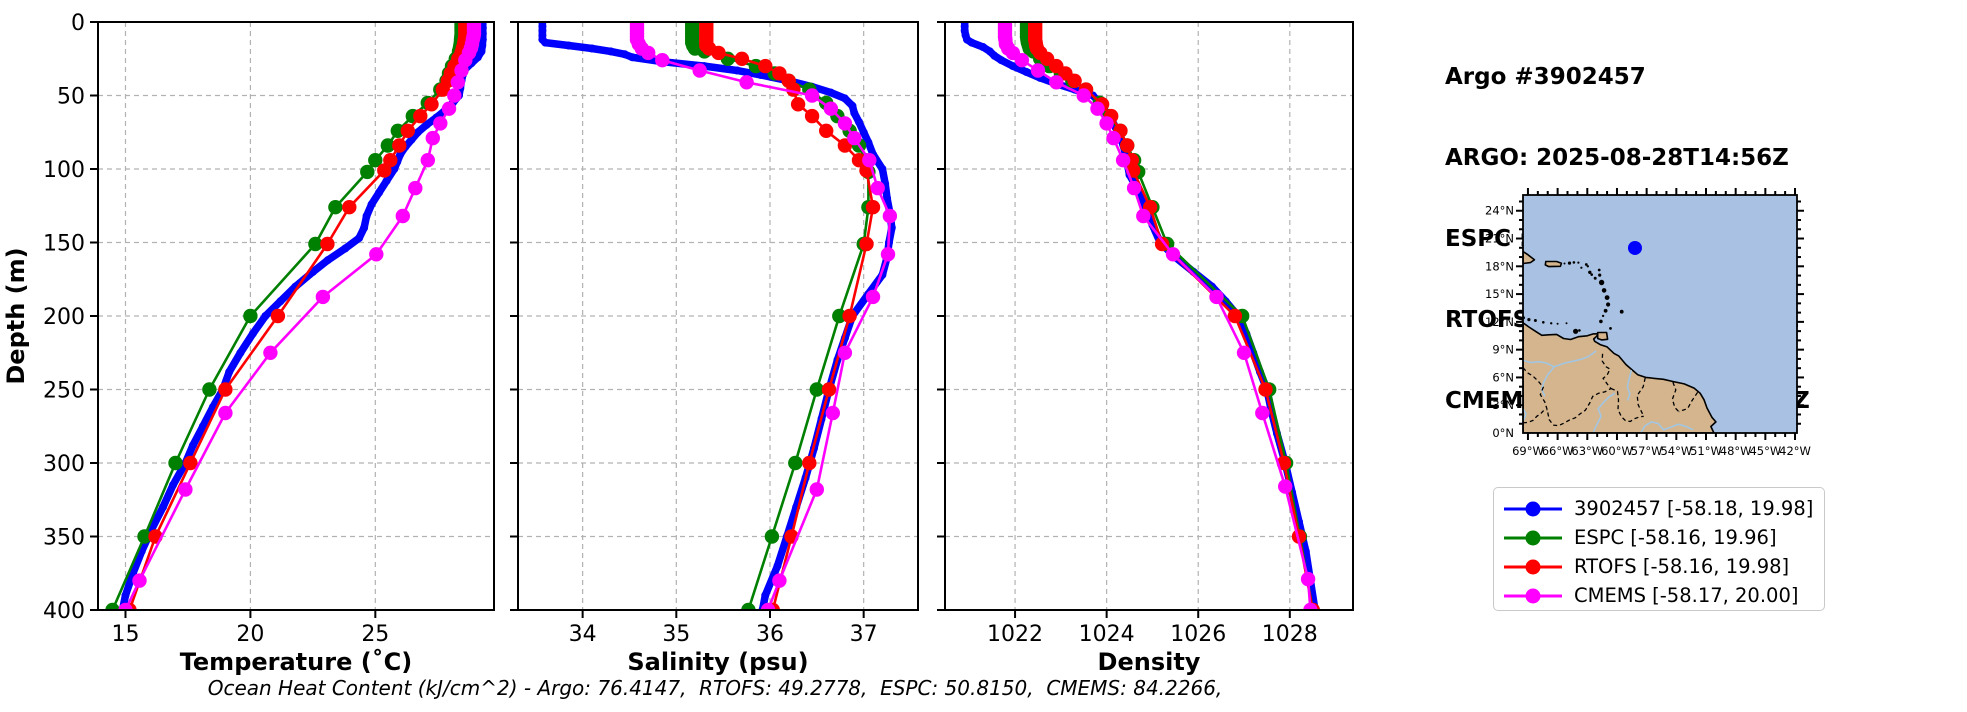 The width and height of the screenshot is (1967, 712). What do you see at coordinates (64, 391) in the screenshot?
I see `y-tick-label: 250` at bounding box center [64, 391].